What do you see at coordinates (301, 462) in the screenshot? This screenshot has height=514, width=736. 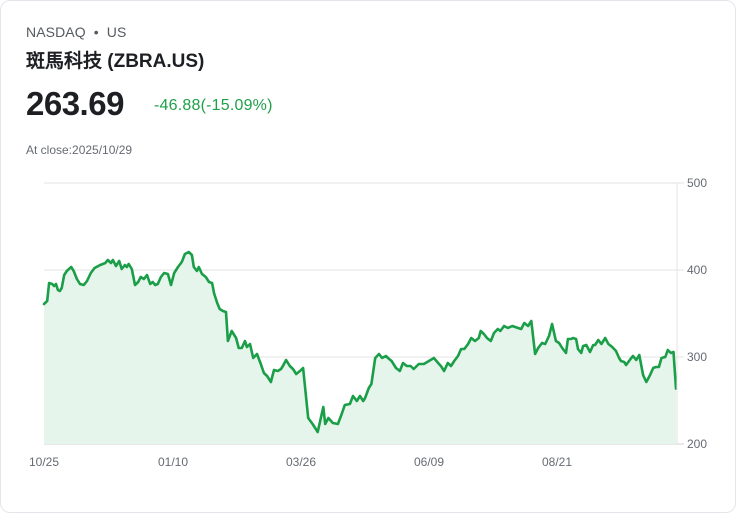 I see `x-tick-0326: 03/26` at bounding box center [301, 462].